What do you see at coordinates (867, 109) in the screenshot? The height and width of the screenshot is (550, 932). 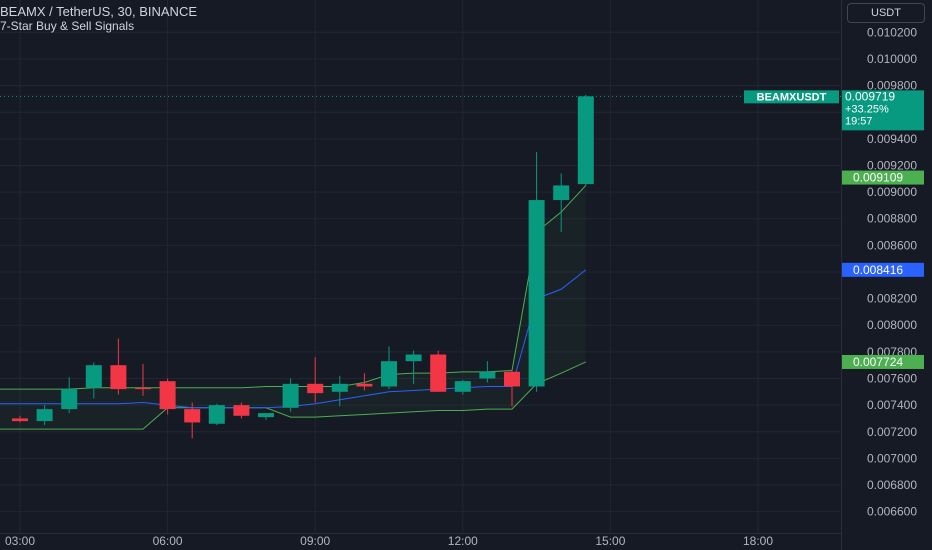 I see `price-change-percent: +33.25%` at bounding box center [867, 109].